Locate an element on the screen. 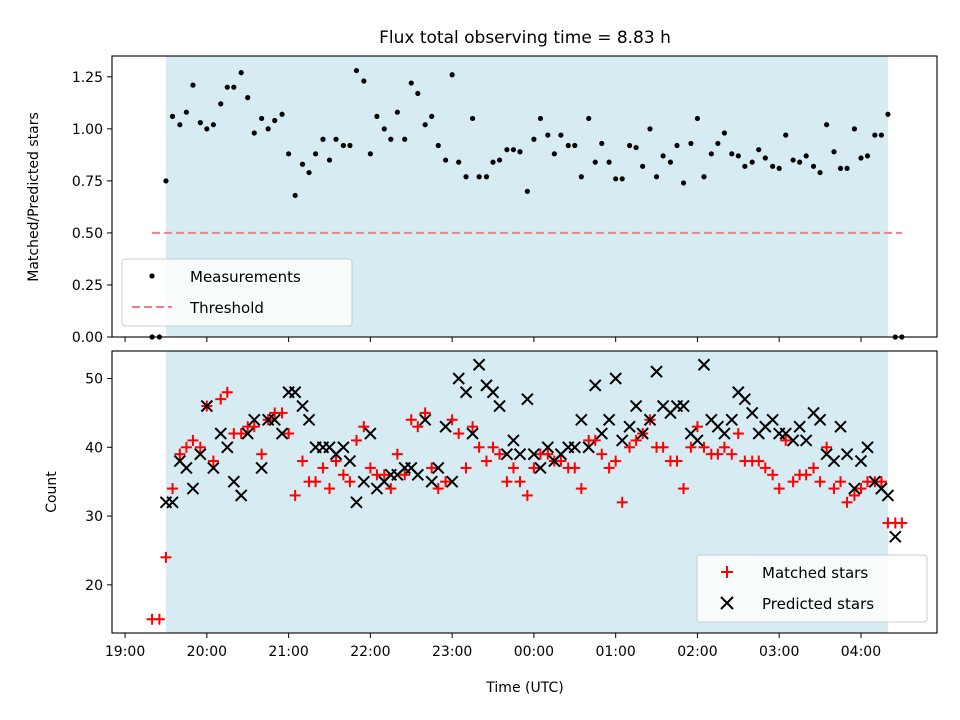 This screenshot has width=960, height=720. bottom-x-axis-label: Time (UTC) is located at coordinates (524, 688).